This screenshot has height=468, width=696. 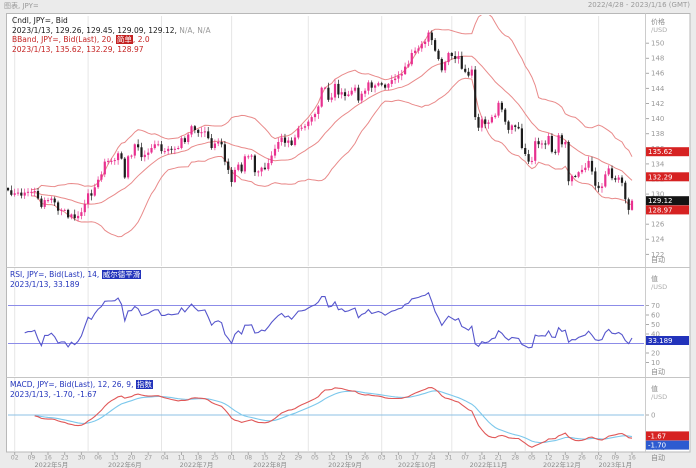 I want to click on week-tick-label: 14, so click(x=482, y=458).